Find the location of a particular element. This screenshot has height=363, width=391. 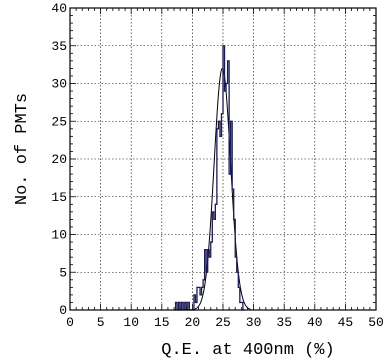

histogram-outline is located at coordinates (209, 178).